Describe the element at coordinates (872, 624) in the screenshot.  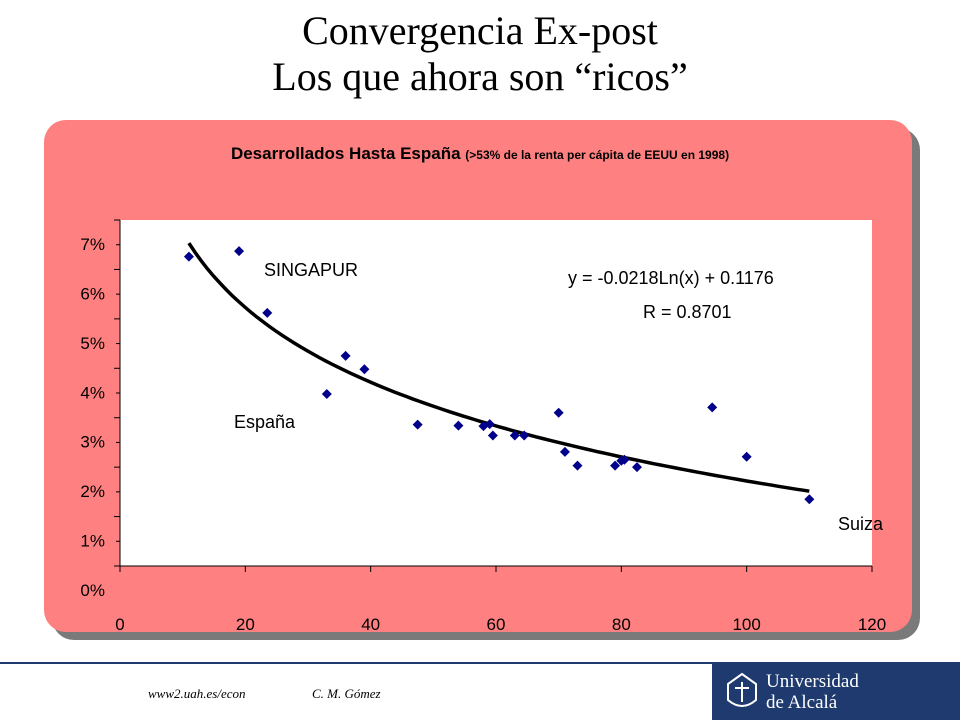
I see `x-tick-label: 120` at that location.